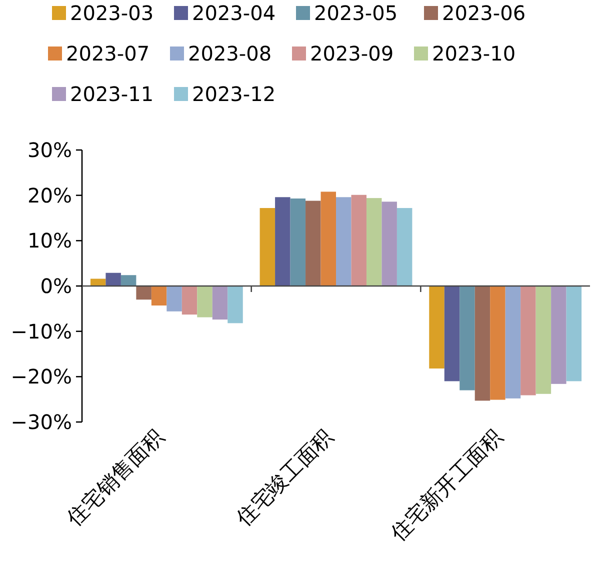  What do you see at coordinates (284, 478) in the screenshot?
I see `x-tick-label: 住宅竣工面积` at bounding box center [284, 478].